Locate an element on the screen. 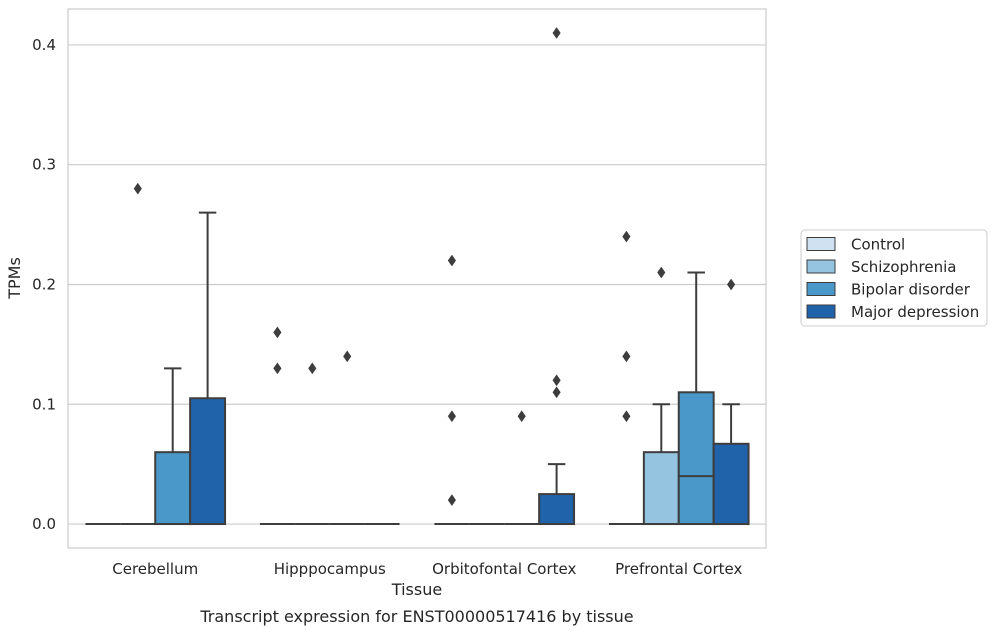 This screenshot has width=997, height=634. legend-label: Control is located at coordinates (878, 245).